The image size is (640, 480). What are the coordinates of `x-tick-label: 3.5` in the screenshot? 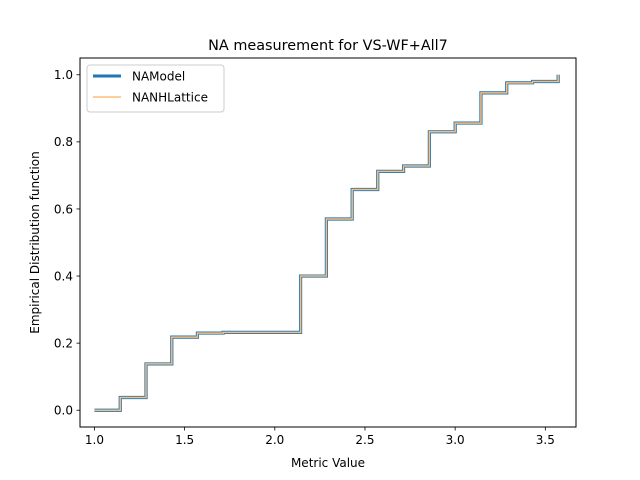 It's located at (545, 440).